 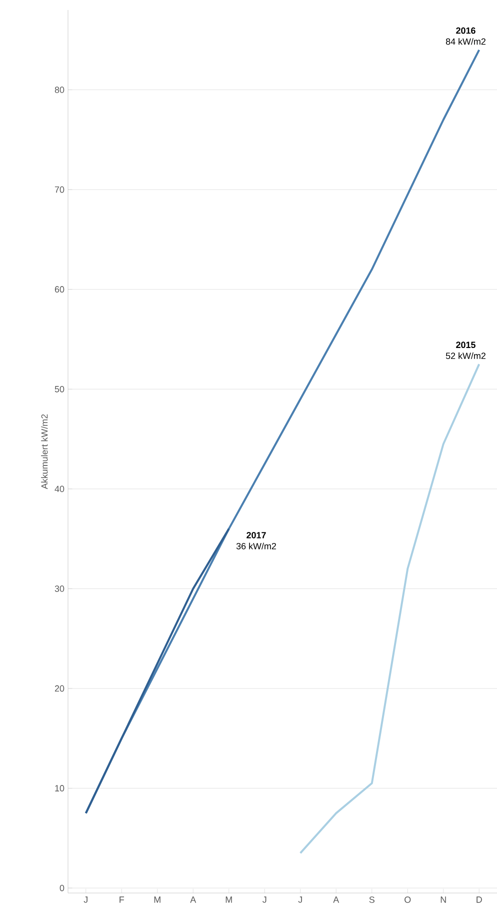 What do you see at coordinates (466, 355) in the screenshot?
I see `data-label: 52 kW/m2` at bounding box center [466, 355].